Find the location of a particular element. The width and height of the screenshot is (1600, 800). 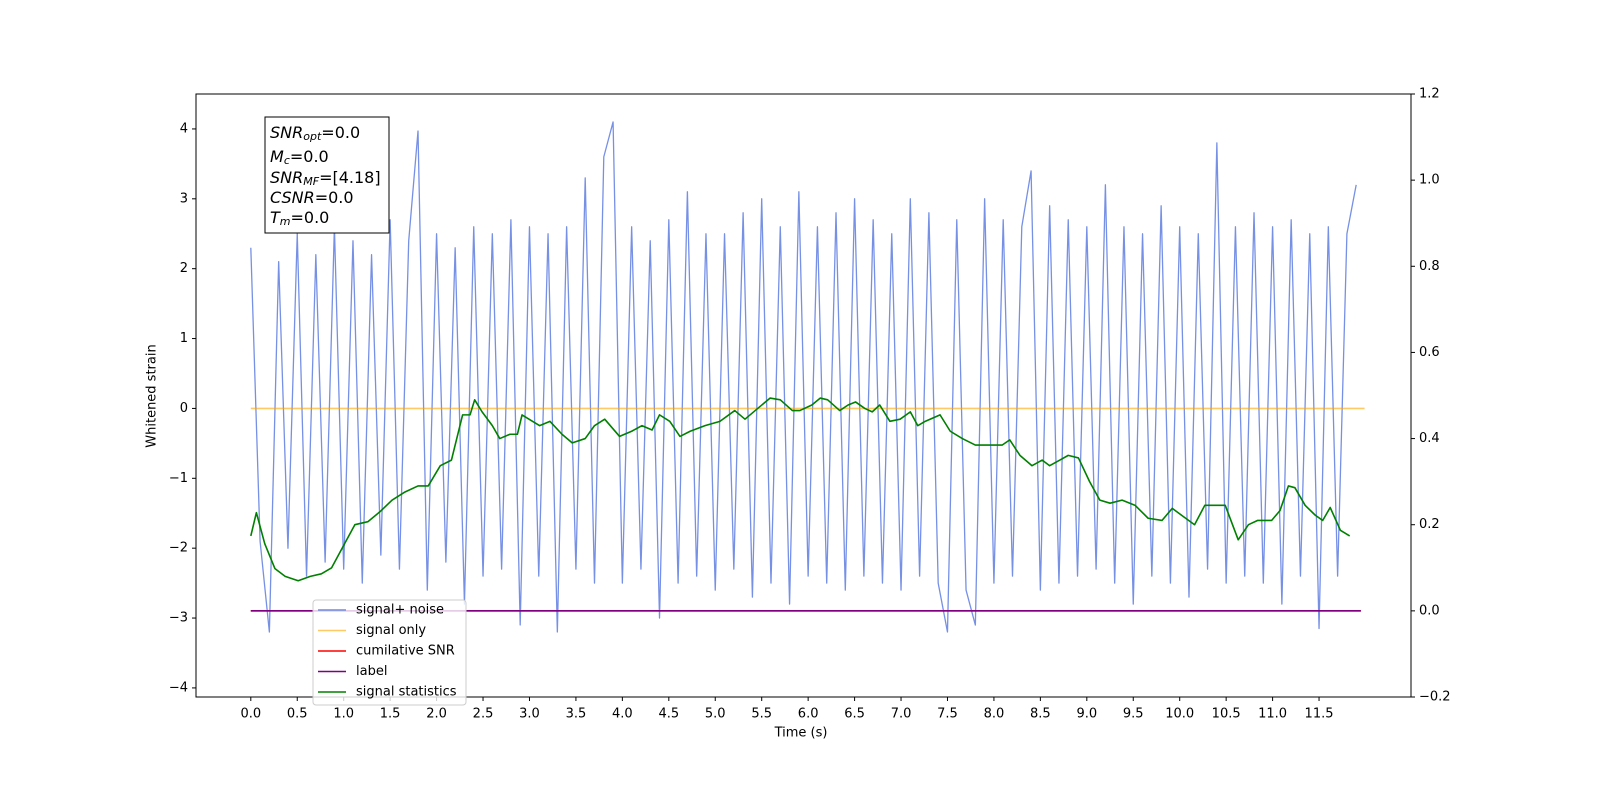

y-tick-label: −3 is located at coordinates (178, 618).